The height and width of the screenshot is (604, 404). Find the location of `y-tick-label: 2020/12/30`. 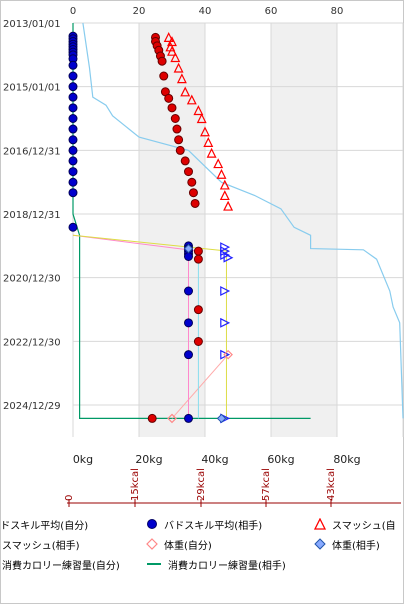

y-tick-label: 2020/12/30 is located at coordinates (32, 279).